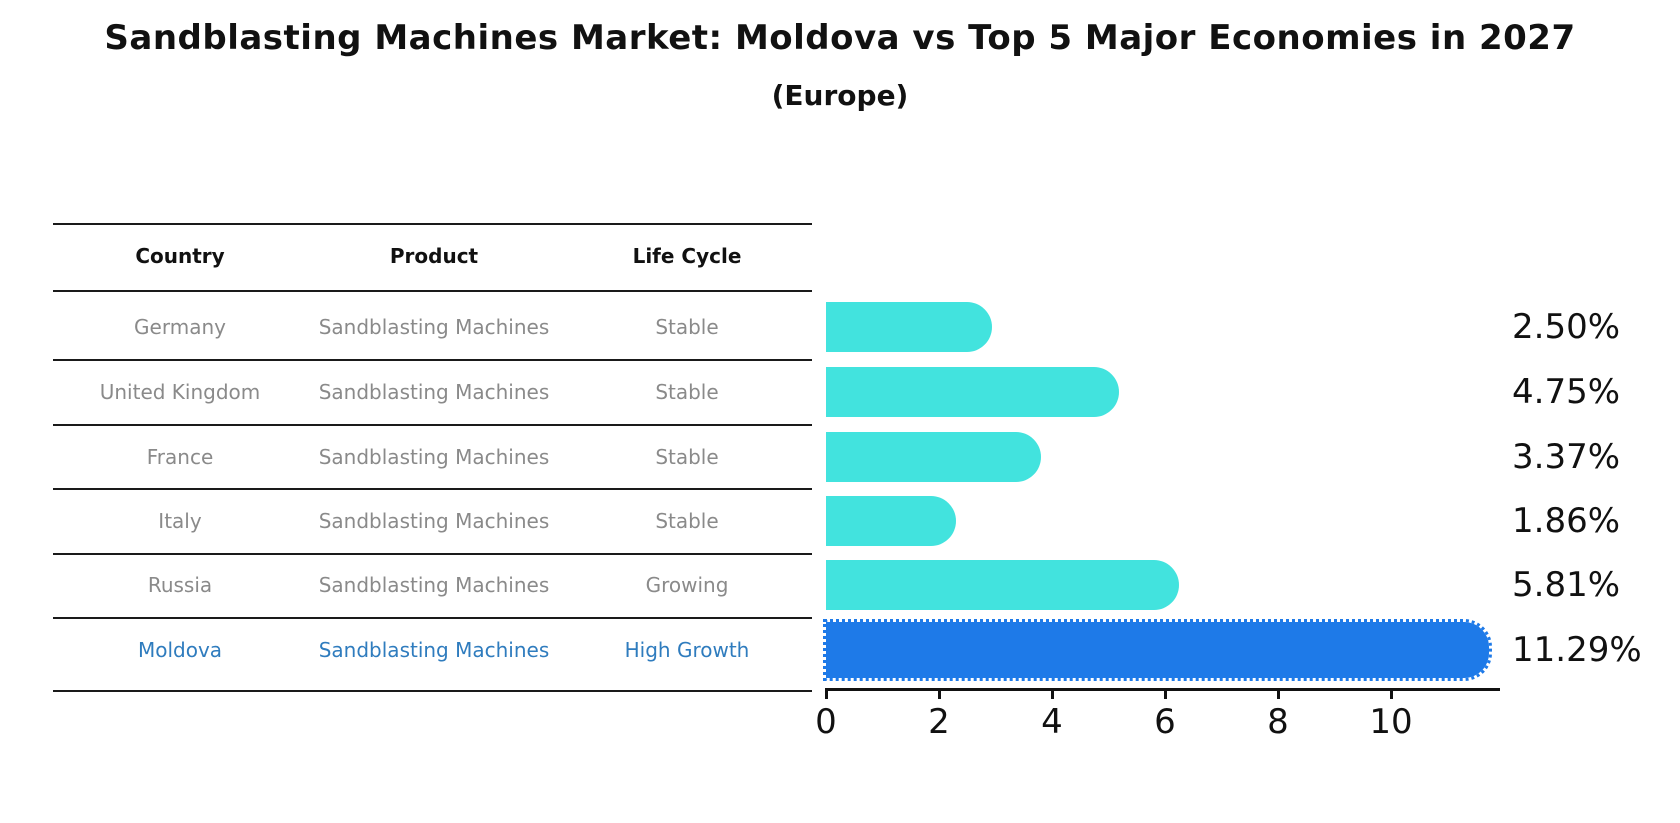  What do you see at coordinates (180, 585) in the screenshot?
I see `country-cell: Russia` at bounding box center [180, 585].